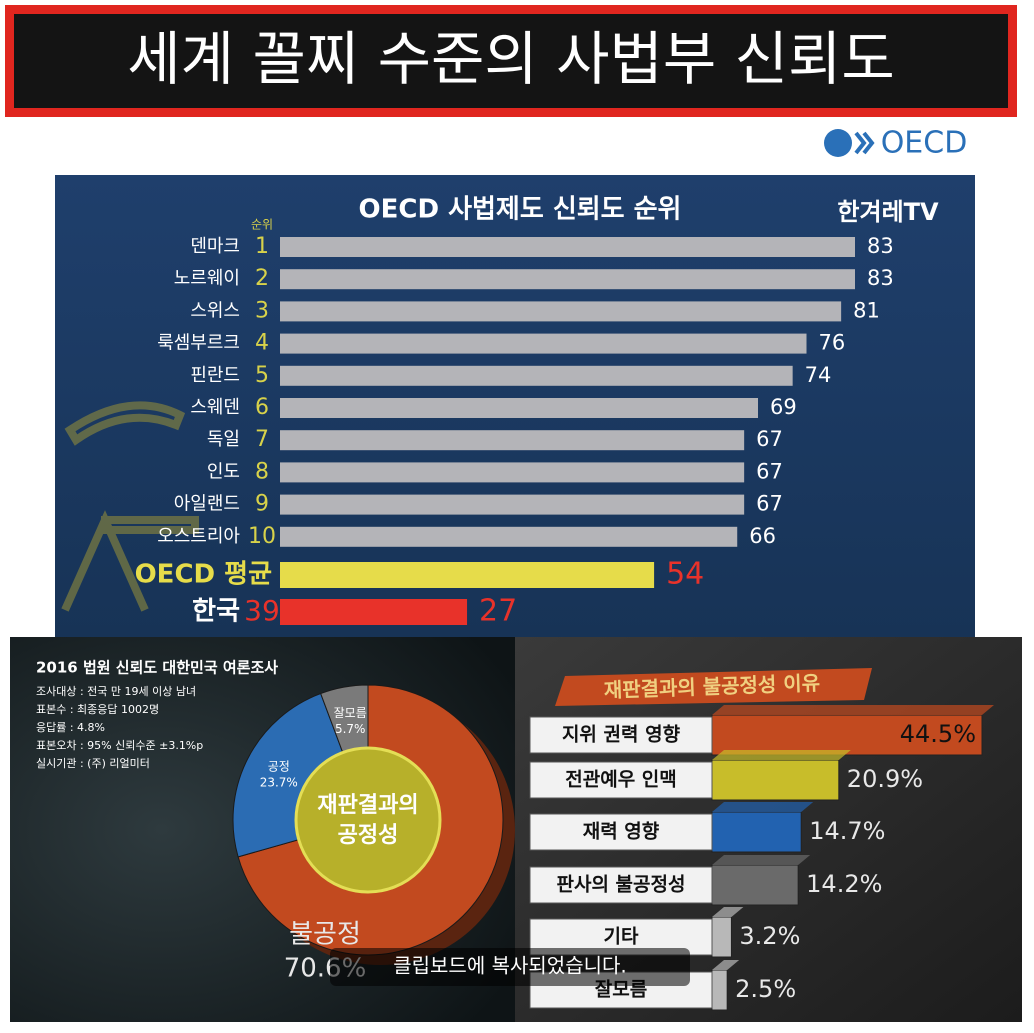  Describe the element at coordinates (119, 745) in the screenshot. I see `survey-note: 표본오차 : 95% 신뢰수준 ±3.1%p` at that location.